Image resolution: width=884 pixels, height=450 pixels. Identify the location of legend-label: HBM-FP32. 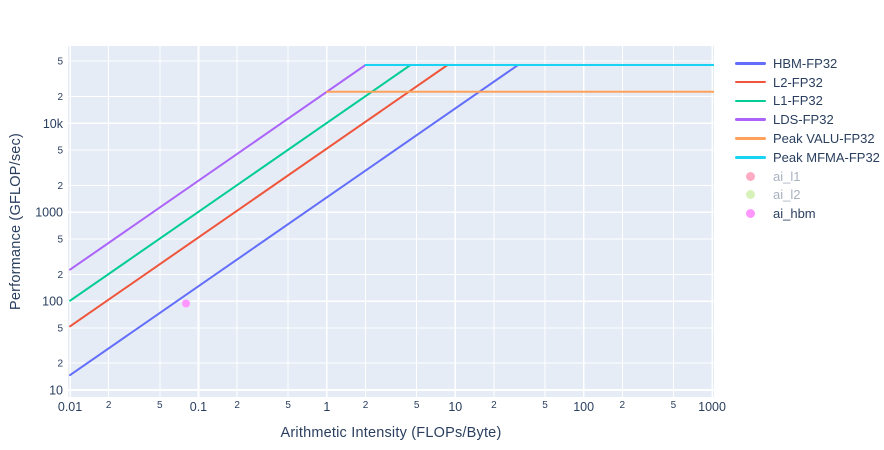
(805, 63).